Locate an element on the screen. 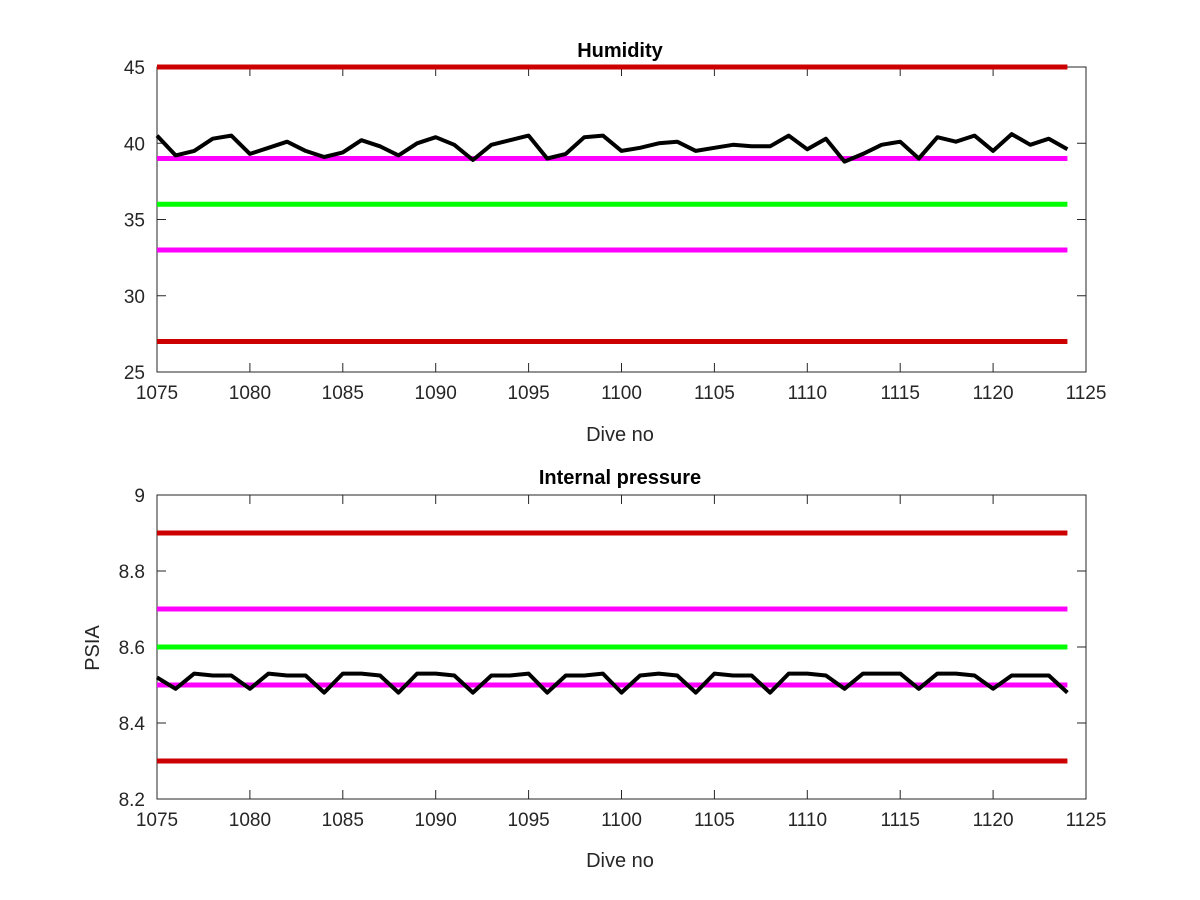 The height and width of the screenshot is (900, 1200). chart-title: Internal pressure is located at coordinates (620, 478).